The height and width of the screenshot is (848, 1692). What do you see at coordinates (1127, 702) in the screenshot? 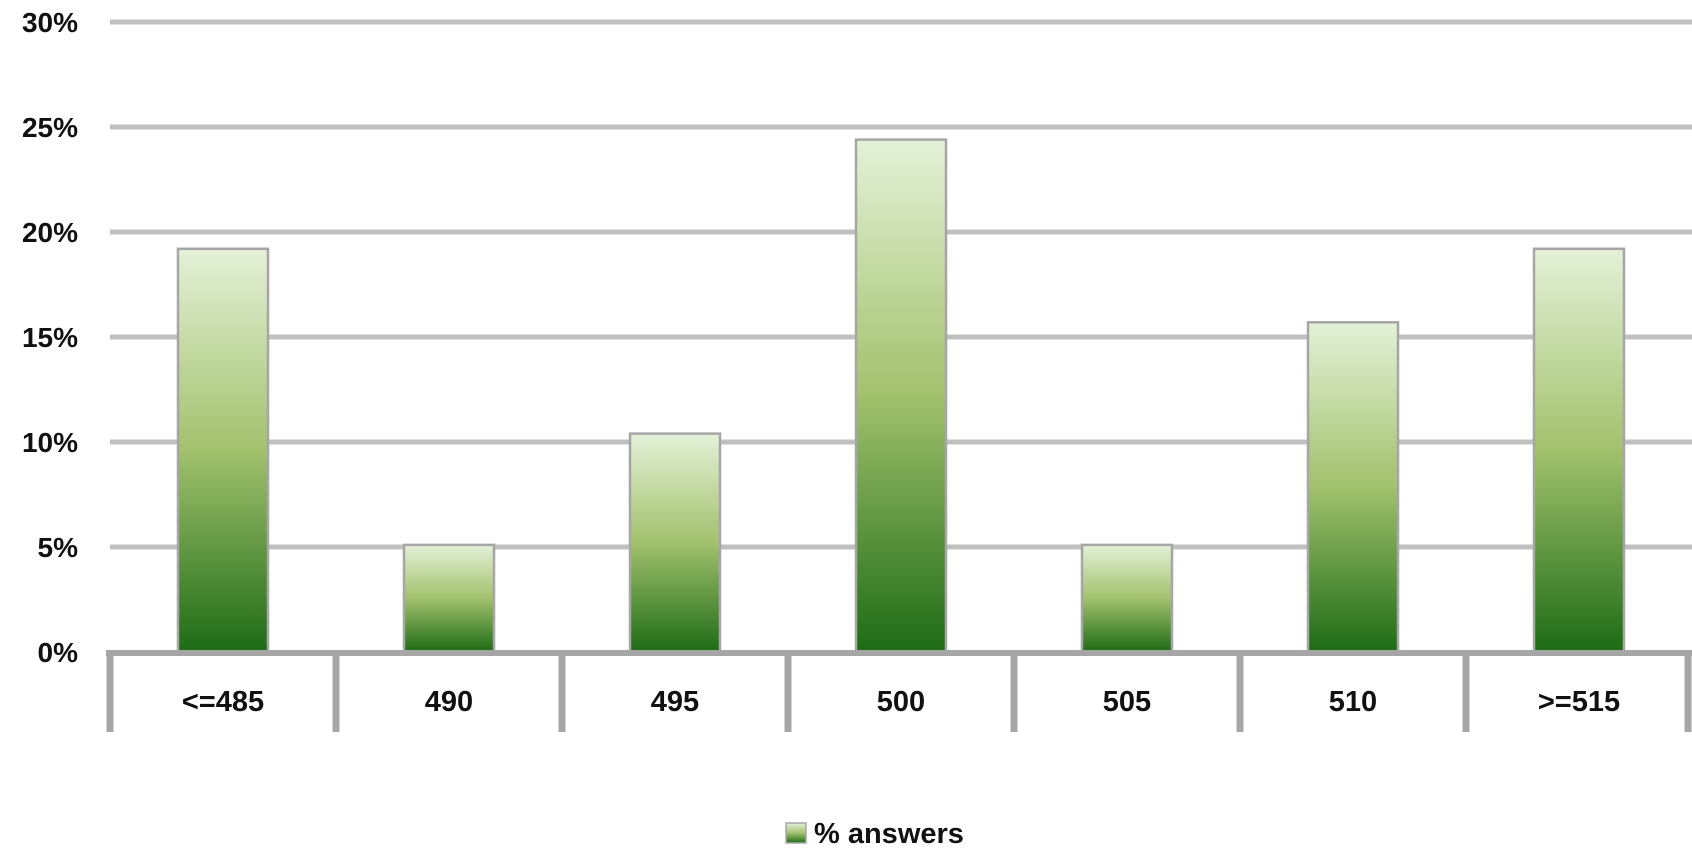
I see `x-category-label: 505` at bounding box center [1127, 702].